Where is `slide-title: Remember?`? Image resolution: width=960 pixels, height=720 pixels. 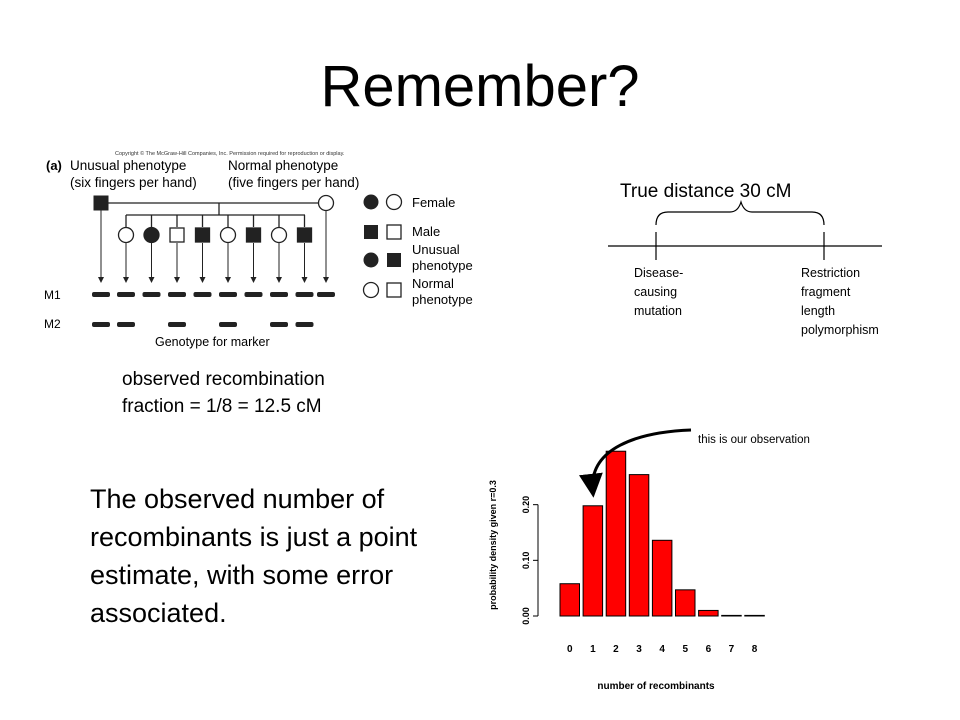
slide-title: Remember? is located at coordinates (480, 86).